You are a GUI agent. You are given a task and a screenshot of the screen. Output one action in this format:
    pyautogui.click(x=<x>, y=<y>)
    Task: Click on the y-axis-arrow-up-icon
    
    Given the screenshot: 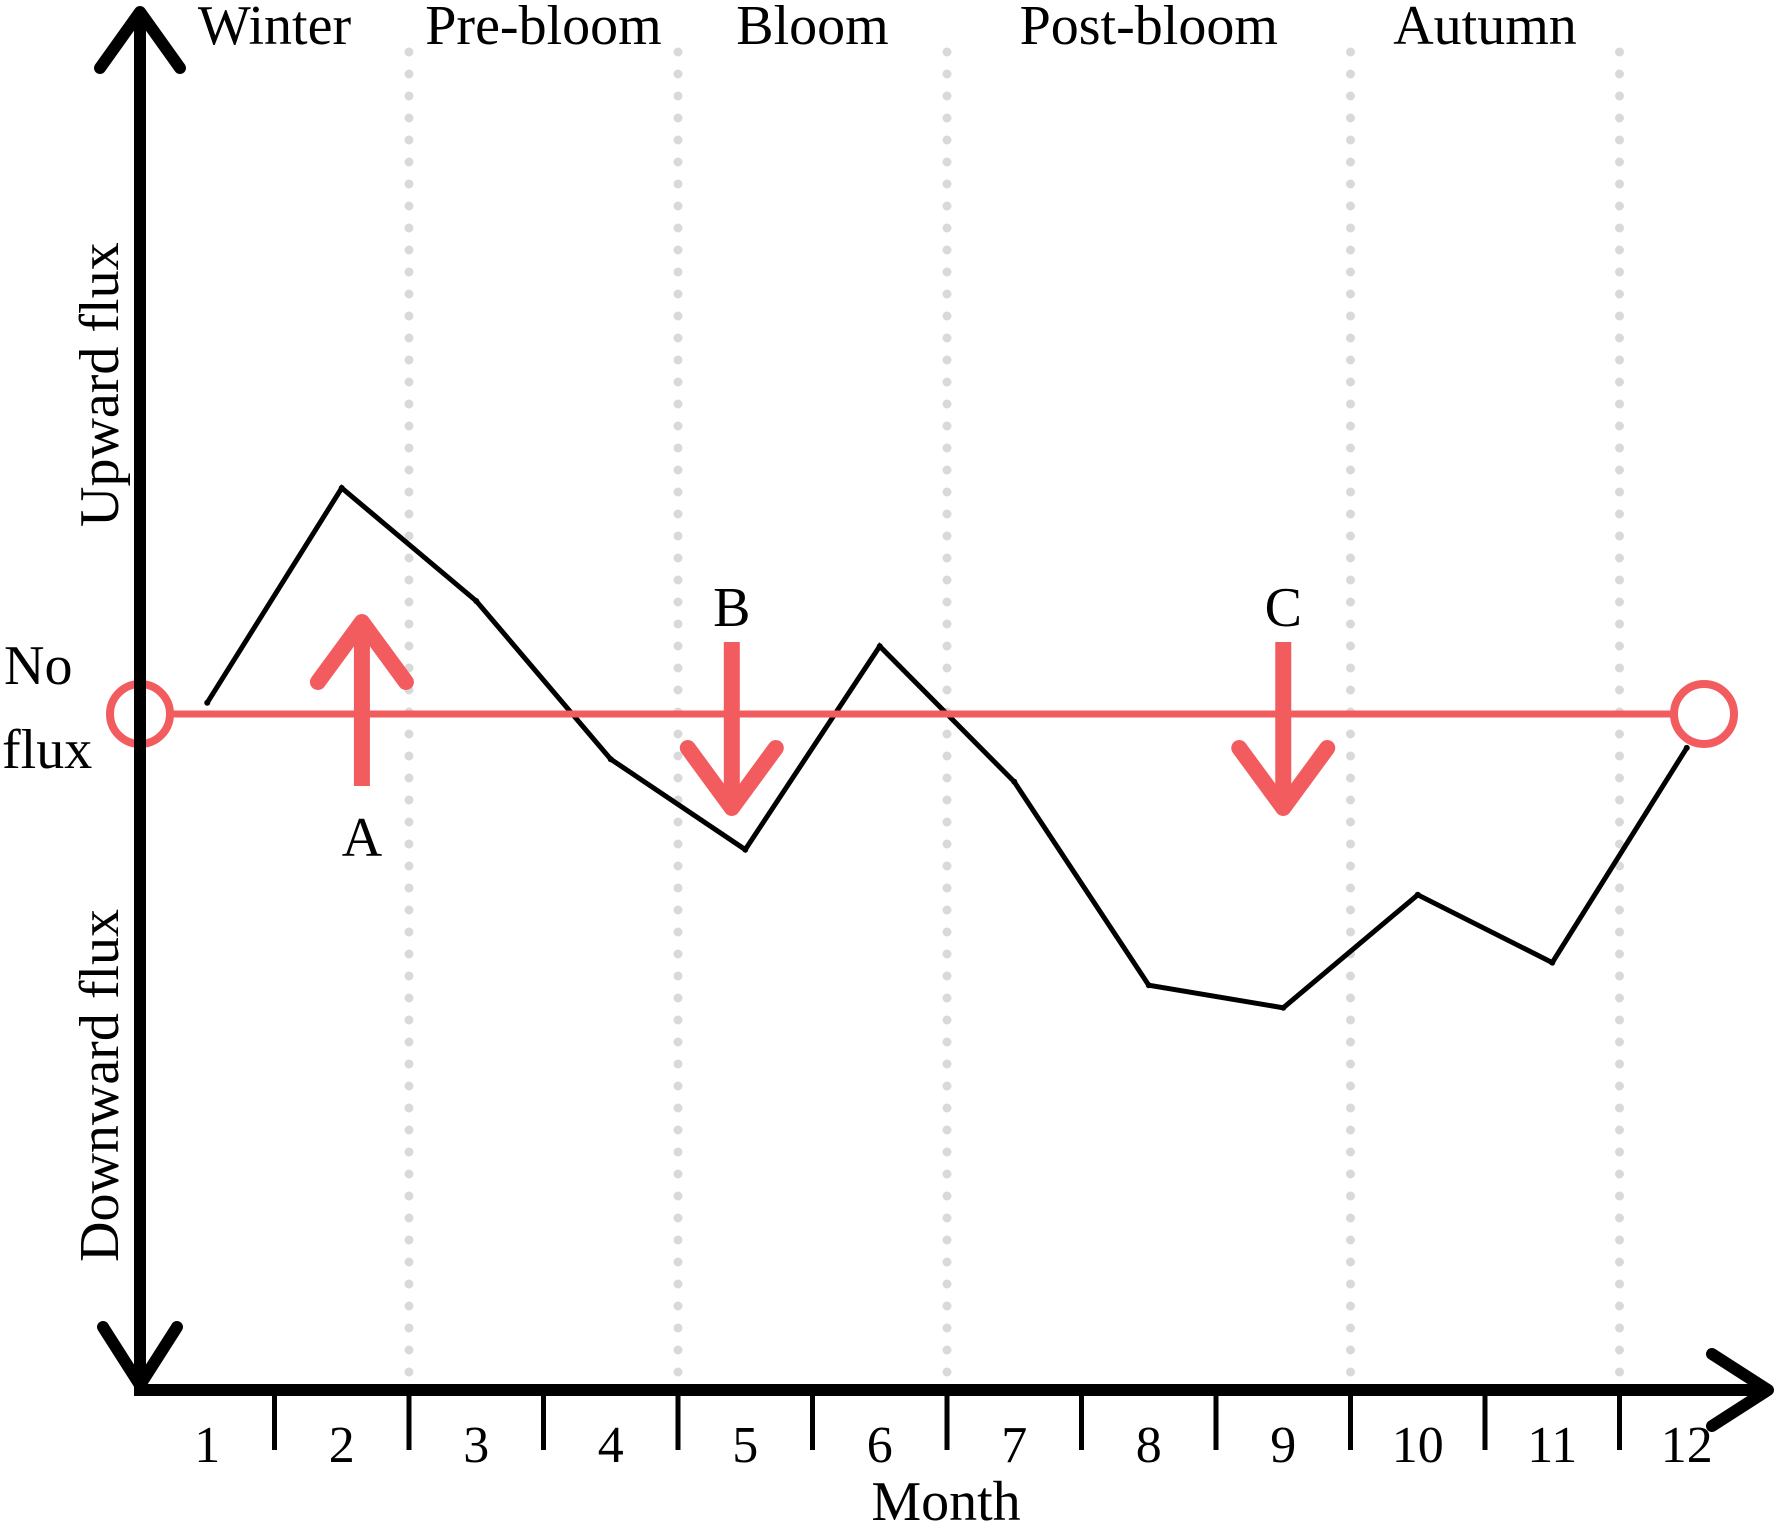 What is the action you would take?
    pyautogui.click(x=140, y=40)
    